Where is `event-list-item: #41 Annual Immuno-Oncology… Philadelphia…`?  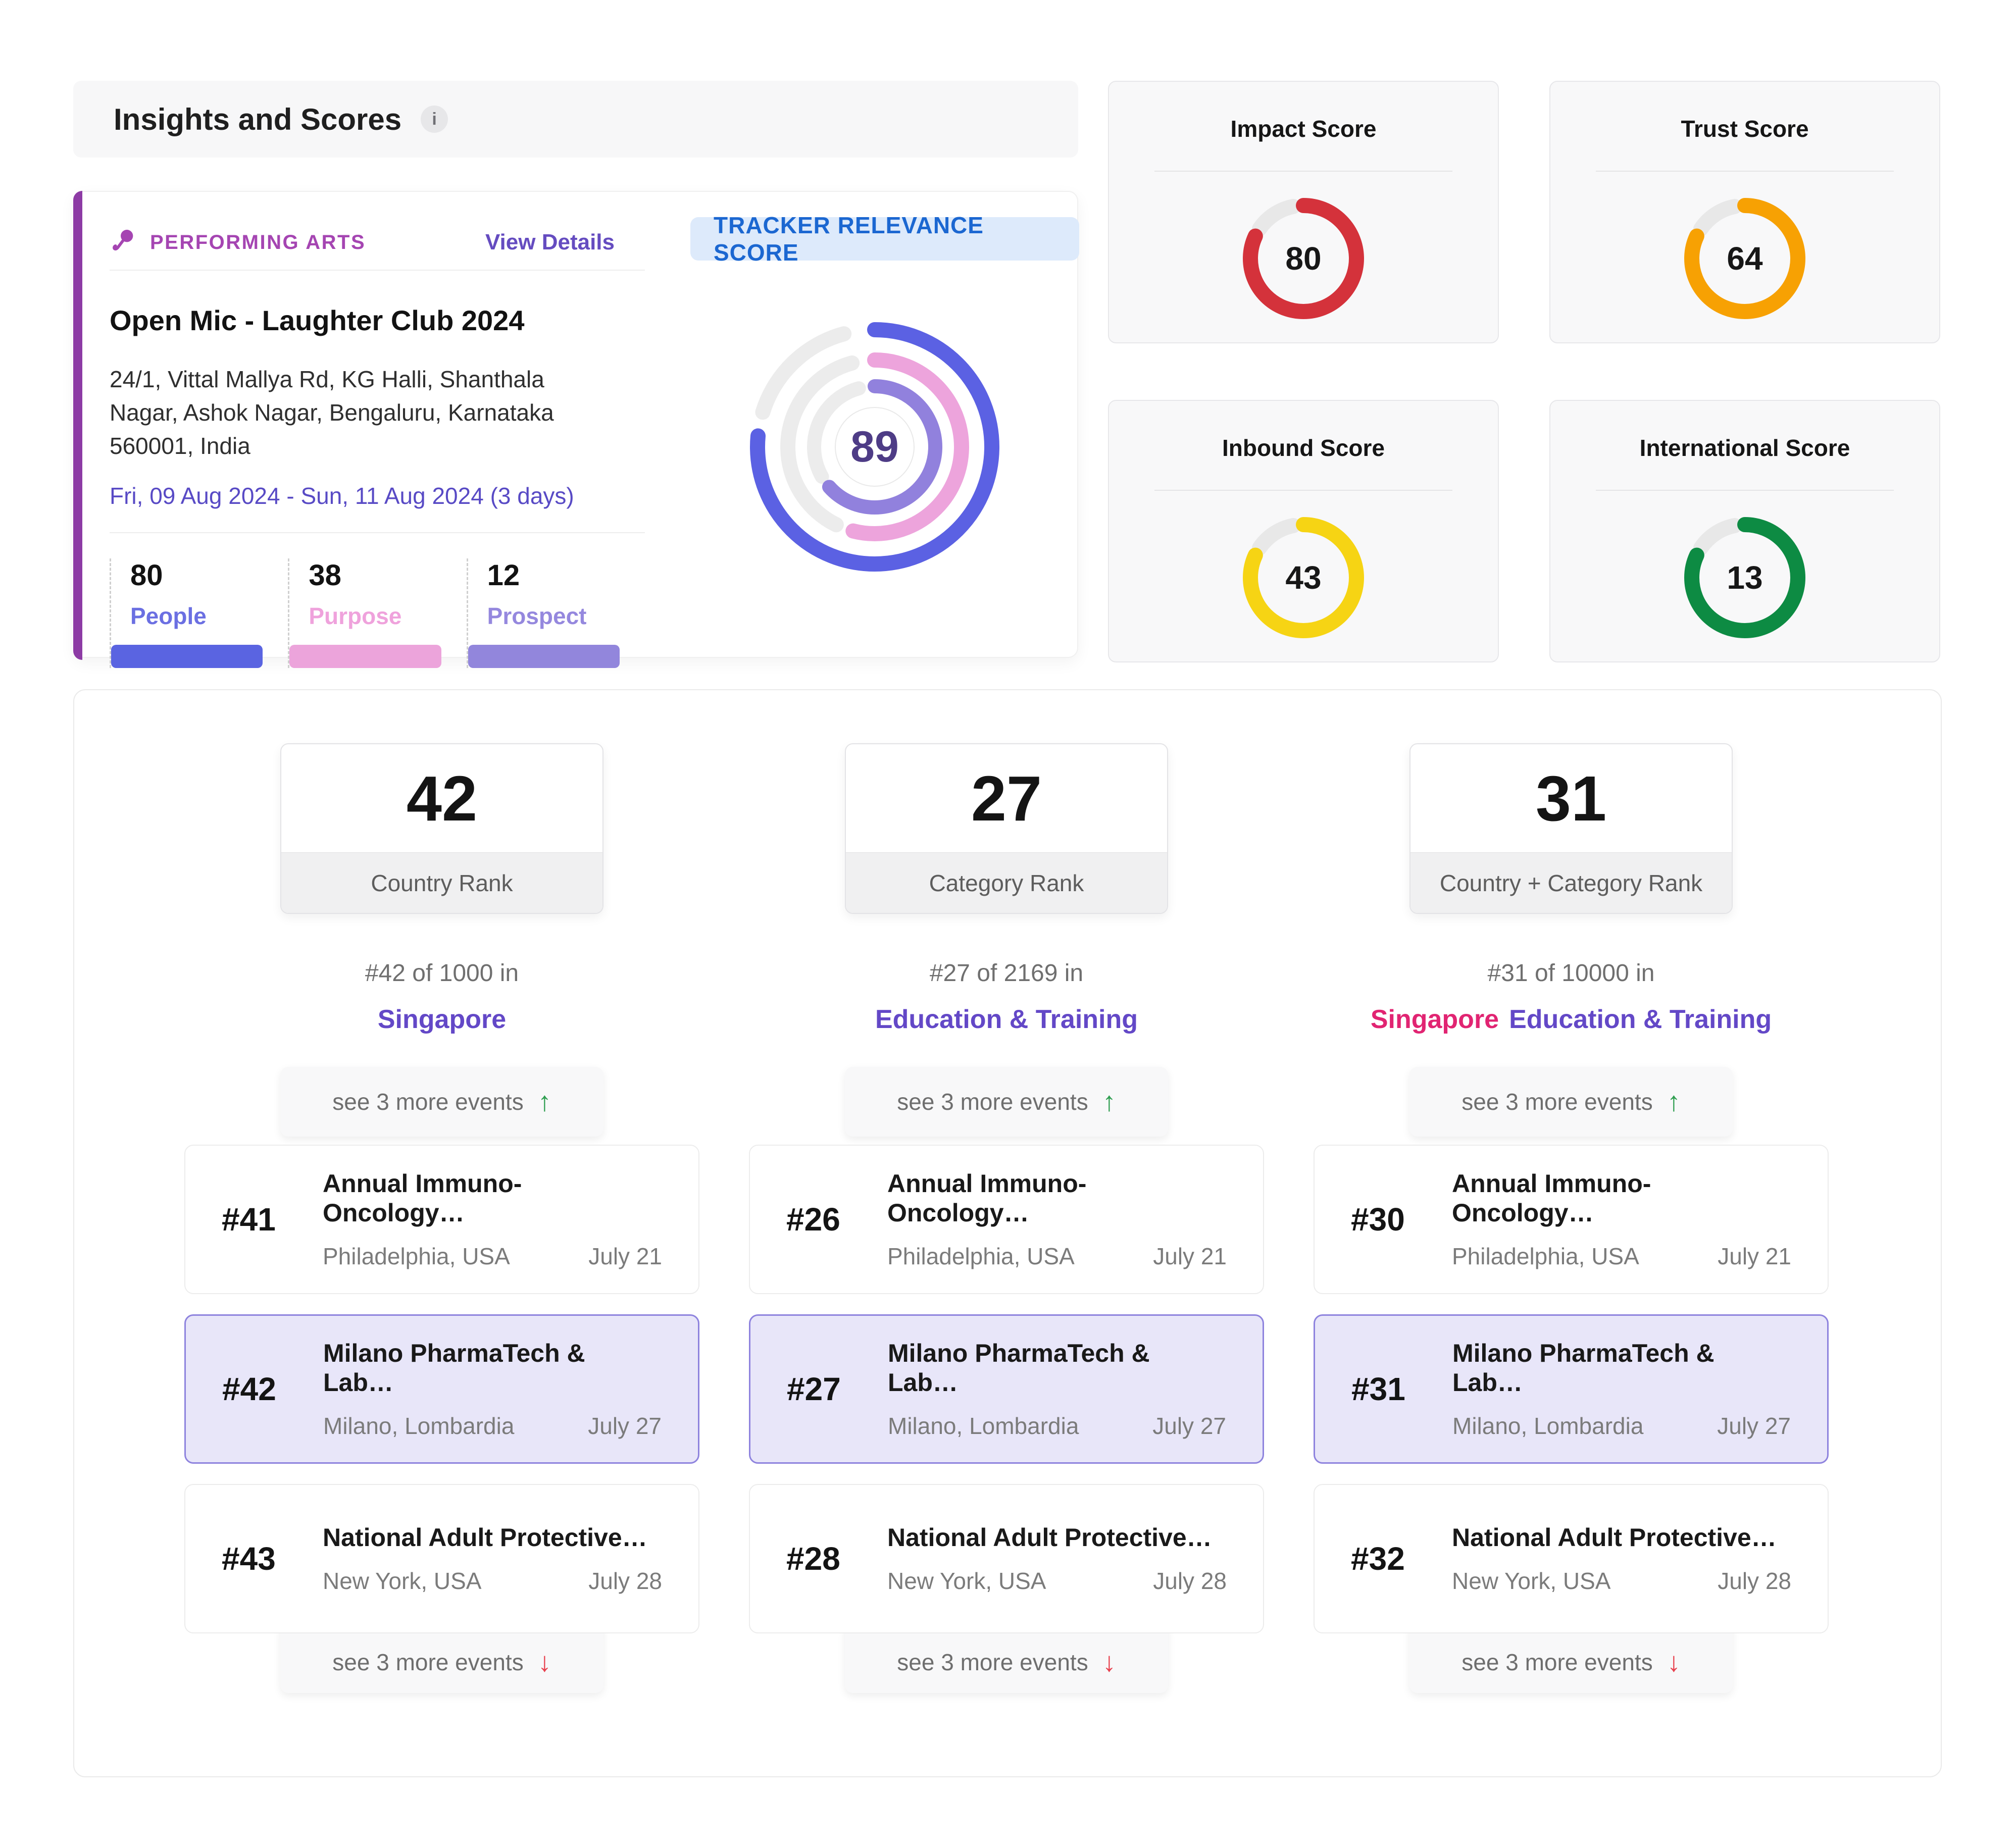
event-list-item: #41 Annual Immuno-Oncology… Philadelphia… is located at coordinates (441, 1220).